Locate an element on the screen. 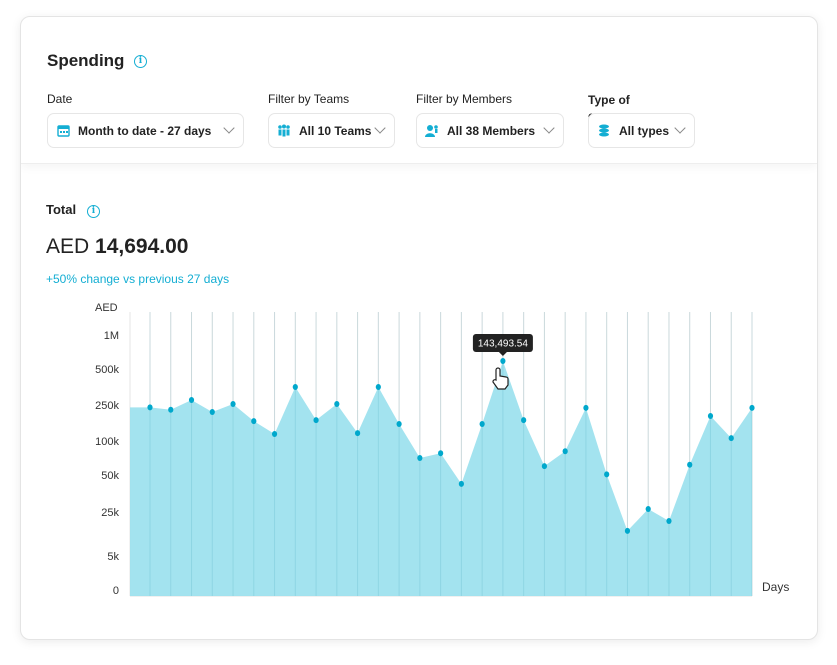  teams-select-value: All 10 Teams is located at coordinates (335, 130).